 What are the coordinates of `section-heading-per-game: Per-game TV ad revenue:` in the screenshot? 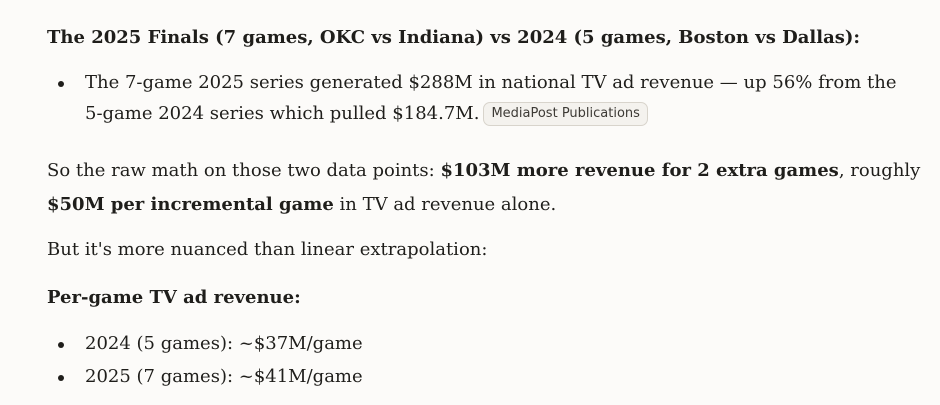 It's located at (174, 297).